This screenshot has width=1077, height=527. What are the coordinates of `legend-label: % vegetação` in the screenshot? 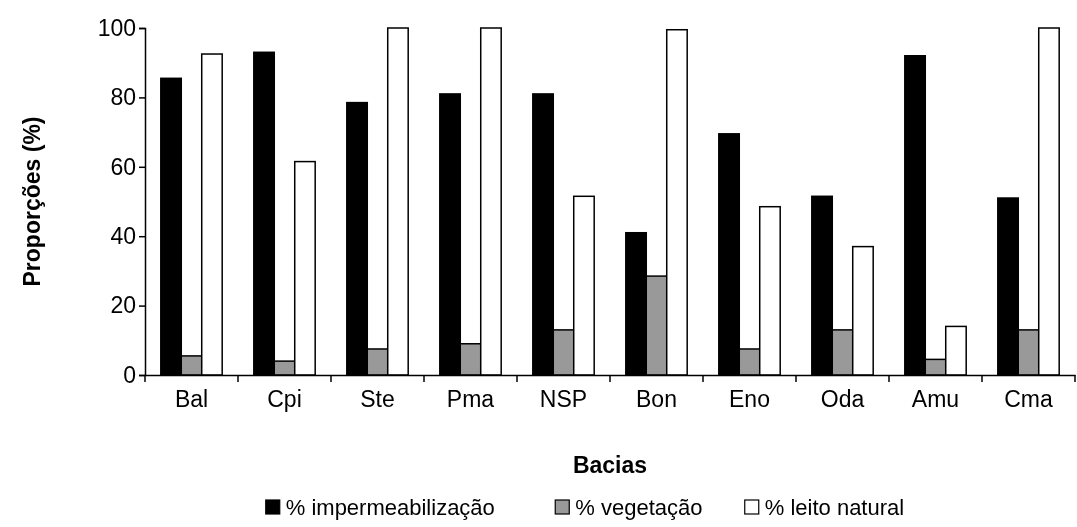 It's located at (639, 507).